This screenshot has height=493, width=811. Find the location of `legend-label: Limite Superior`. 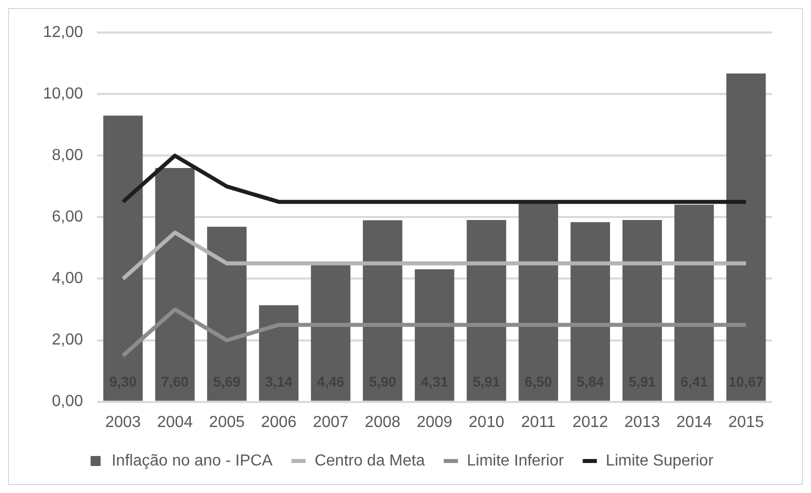

legend-label: Limite Superior is located at coordinates (660, 461).